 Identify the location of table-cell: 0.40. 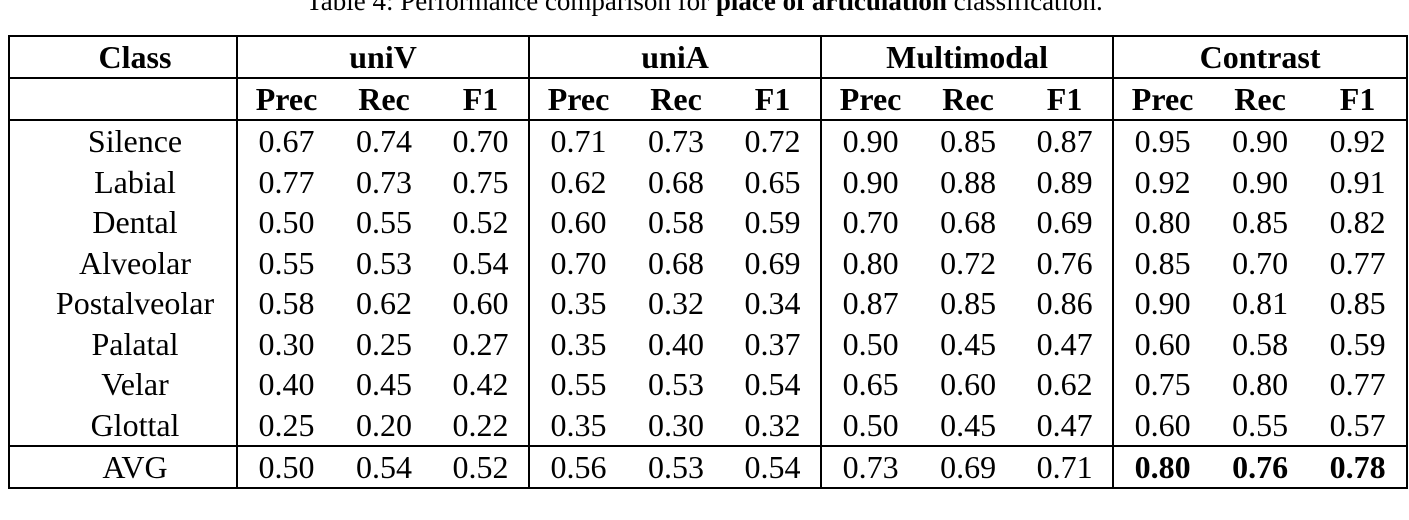
(286, 384).